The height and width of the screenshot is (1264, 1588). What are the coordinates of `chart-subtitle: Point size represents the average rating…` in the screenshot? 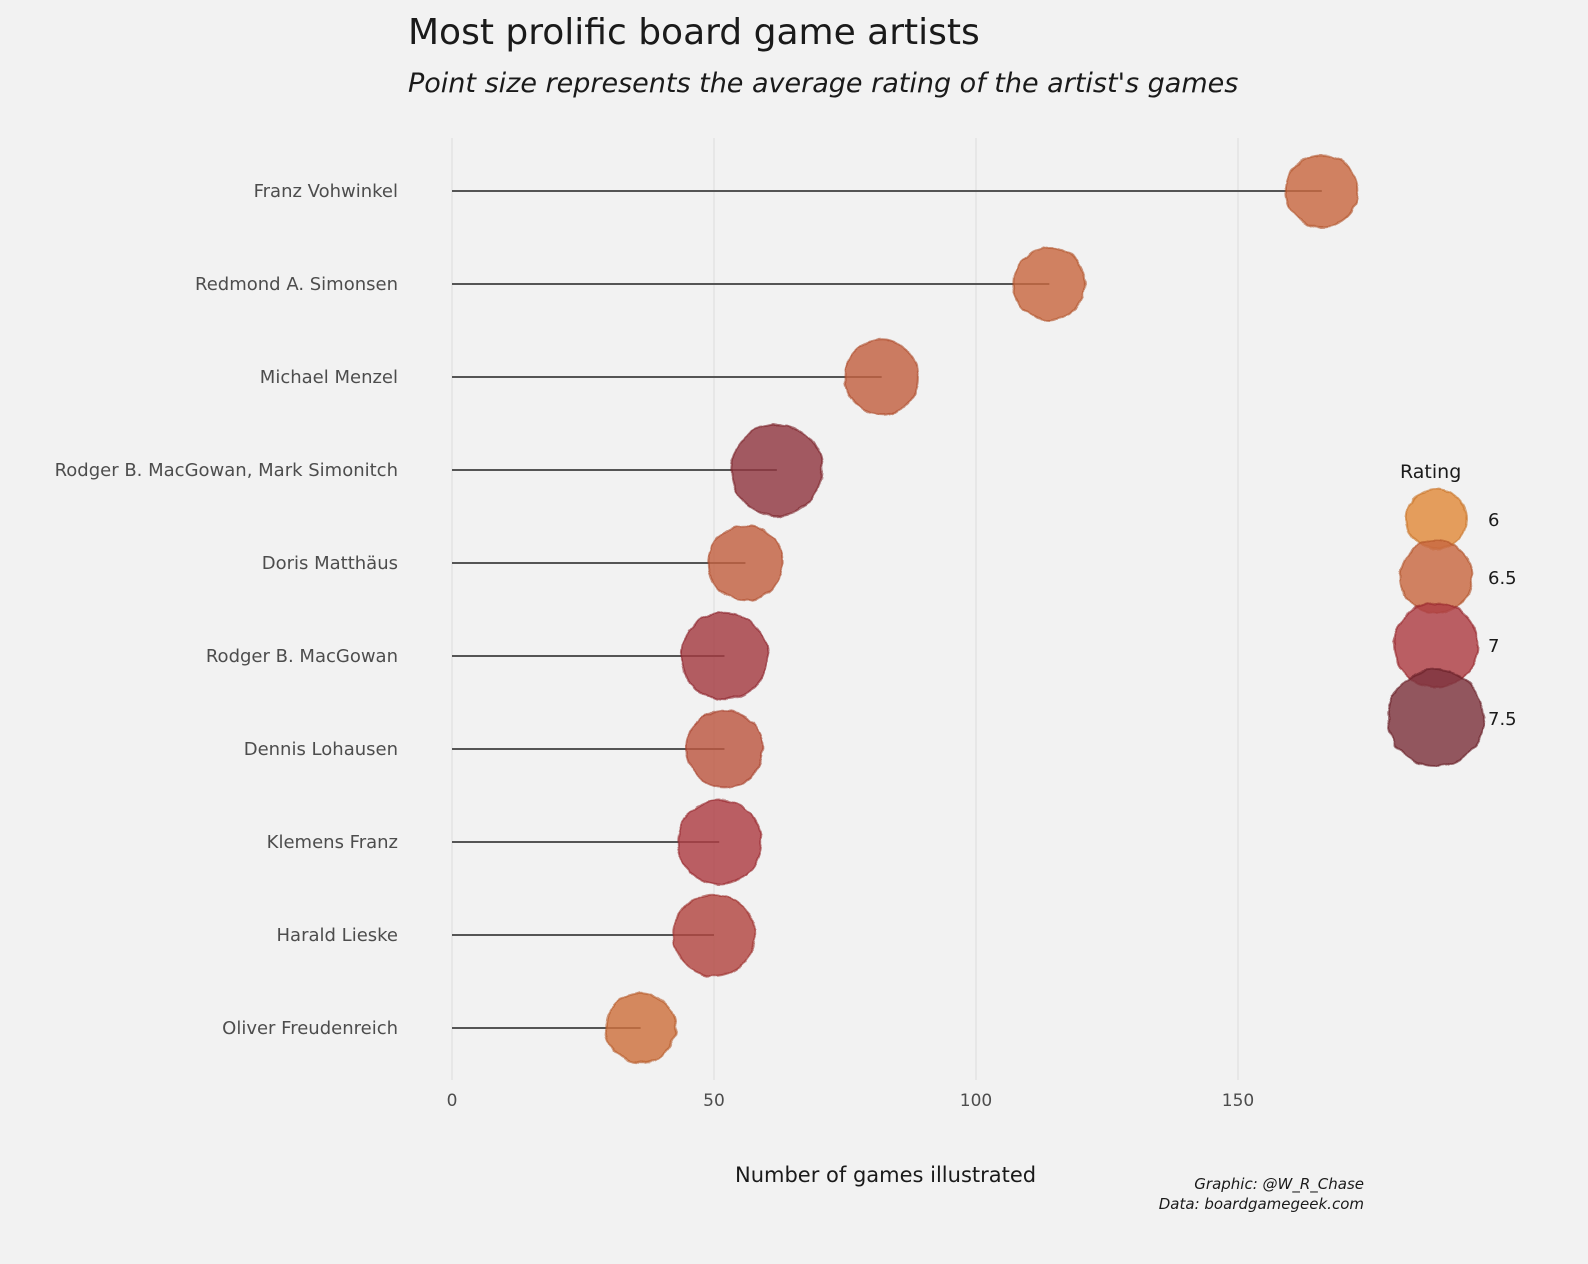 It's located at (823, 83).